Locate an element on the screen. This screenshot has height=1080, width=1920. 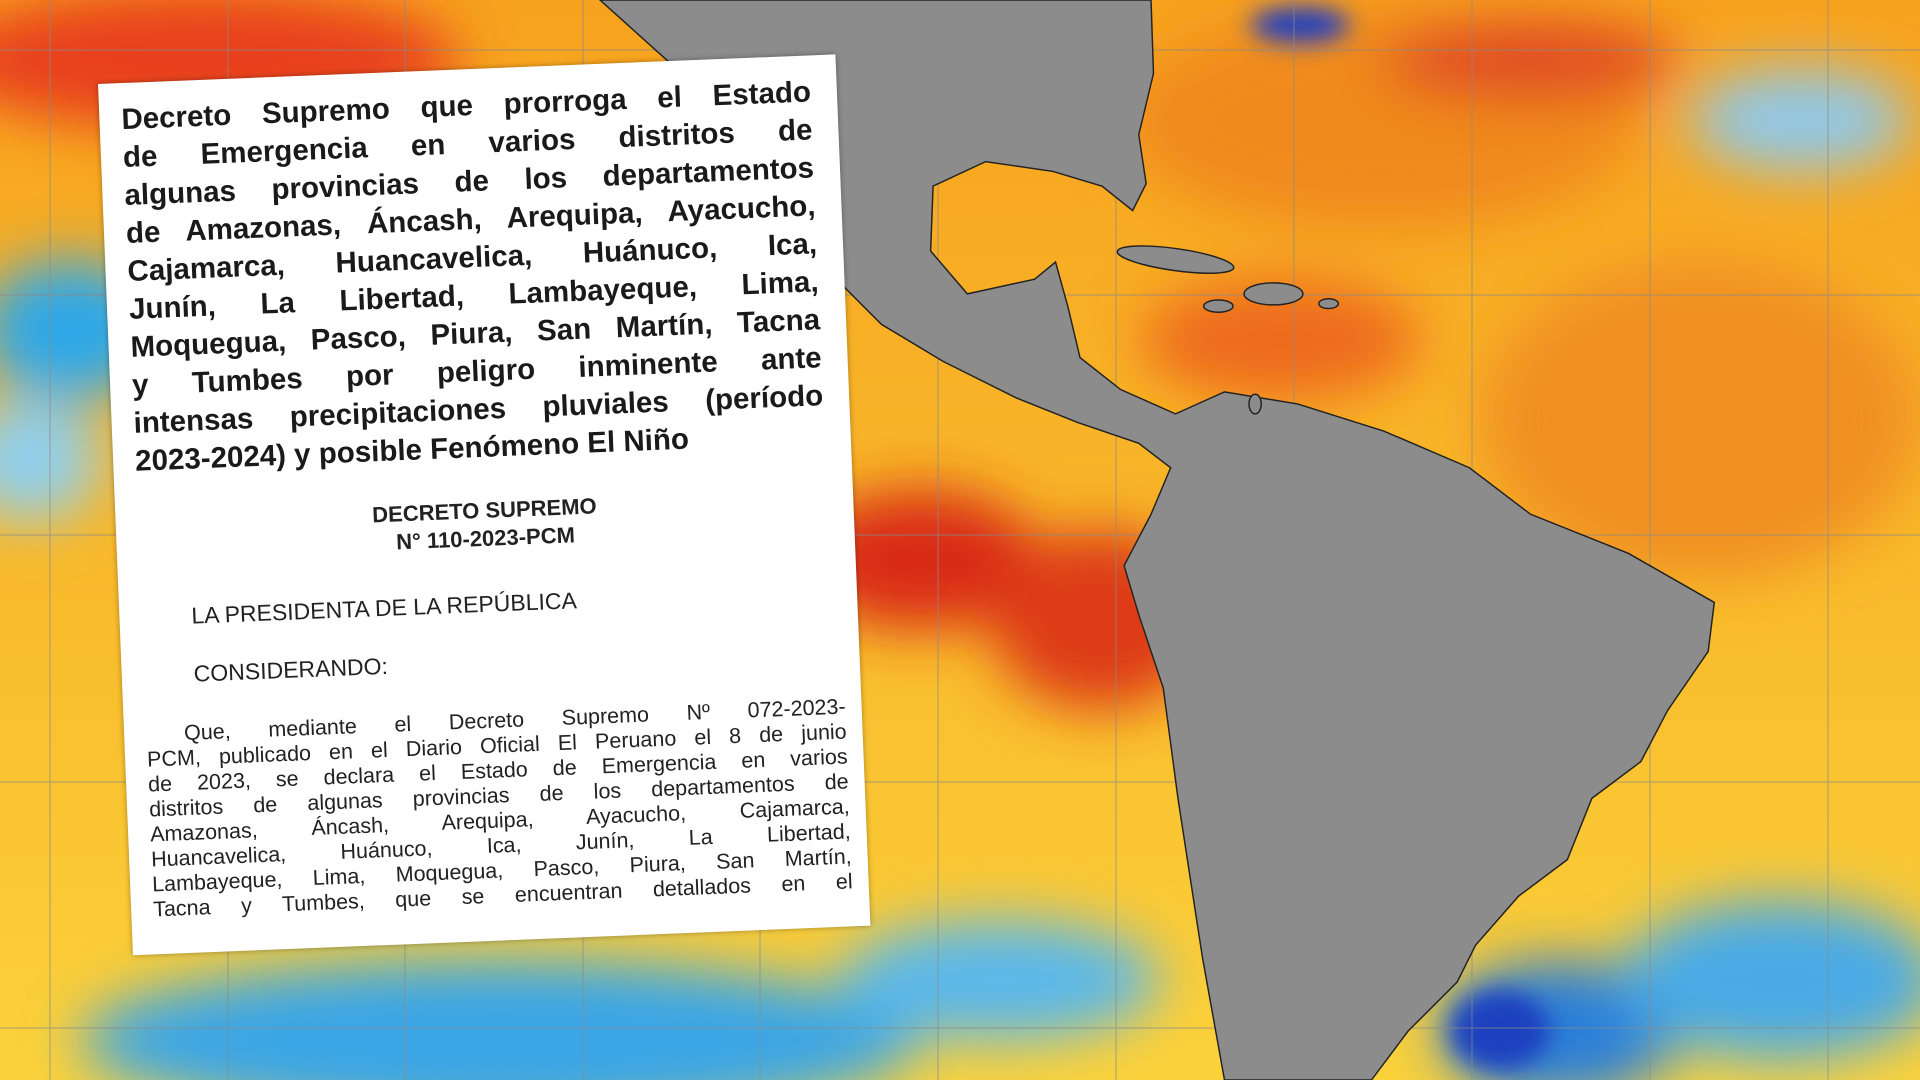
section-heading: CONSIDERANDO: is located at coordinates (291, 669).